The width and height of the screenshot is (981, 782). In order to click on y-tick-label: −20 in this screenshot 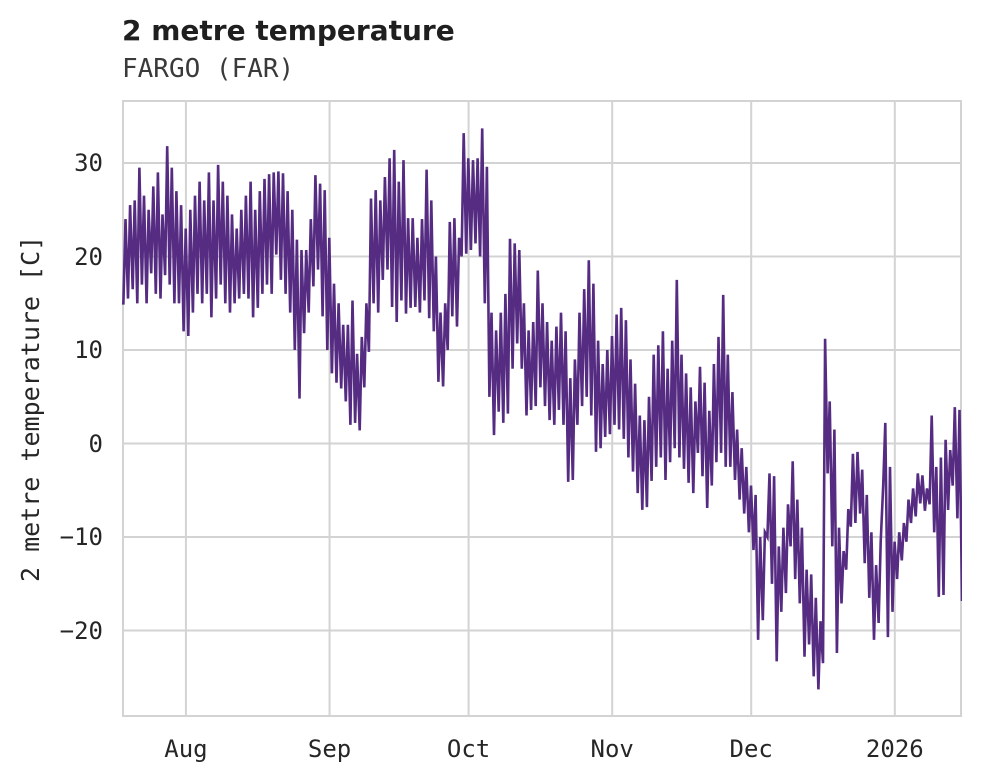, I will do `click(81, 630)`.